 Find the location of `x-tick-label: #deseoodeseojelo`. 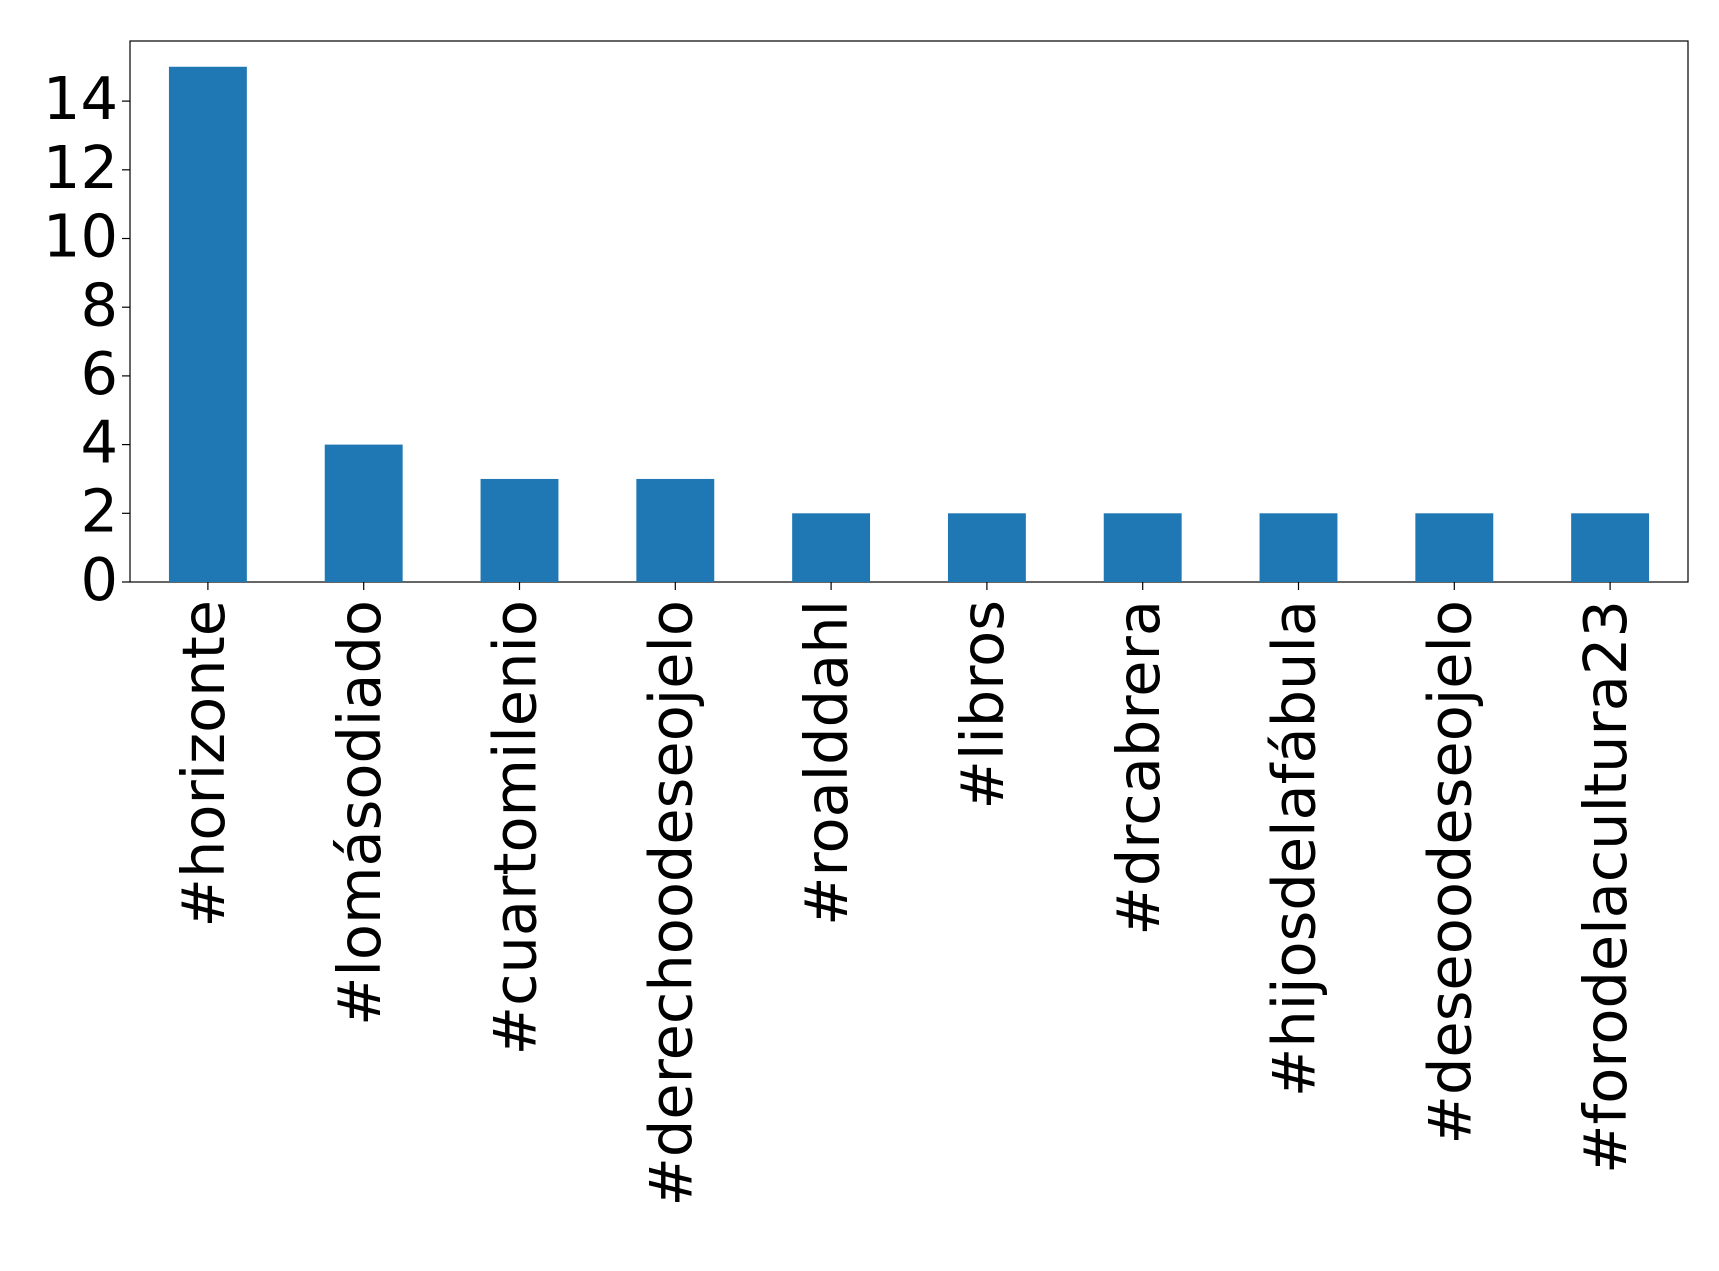

x-tick-label: #deseoodeseojelo is located at coordinates (1449, 872).